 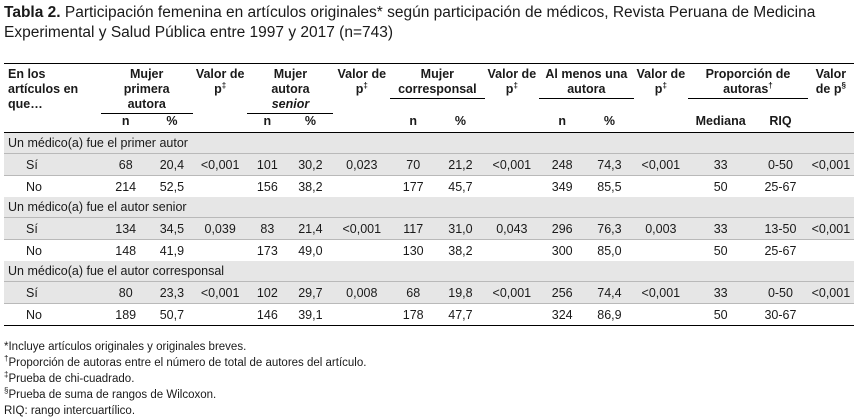 I want to click on table-cell: 248, so click(x=562, y=164).